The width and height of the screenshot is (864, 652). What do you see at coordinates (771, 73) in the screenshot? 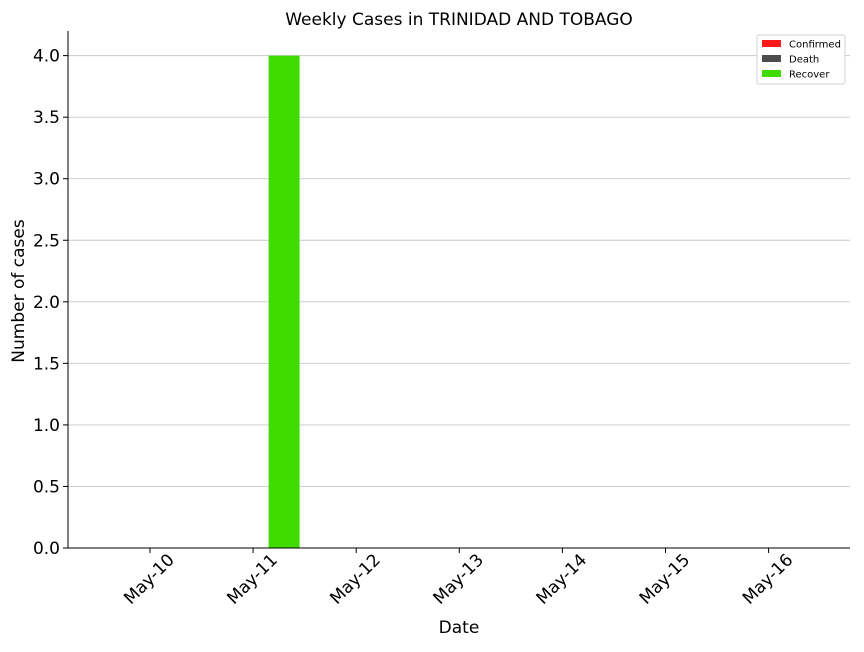
I see `legend-swatch-recover` at bounding box center [771, 73].